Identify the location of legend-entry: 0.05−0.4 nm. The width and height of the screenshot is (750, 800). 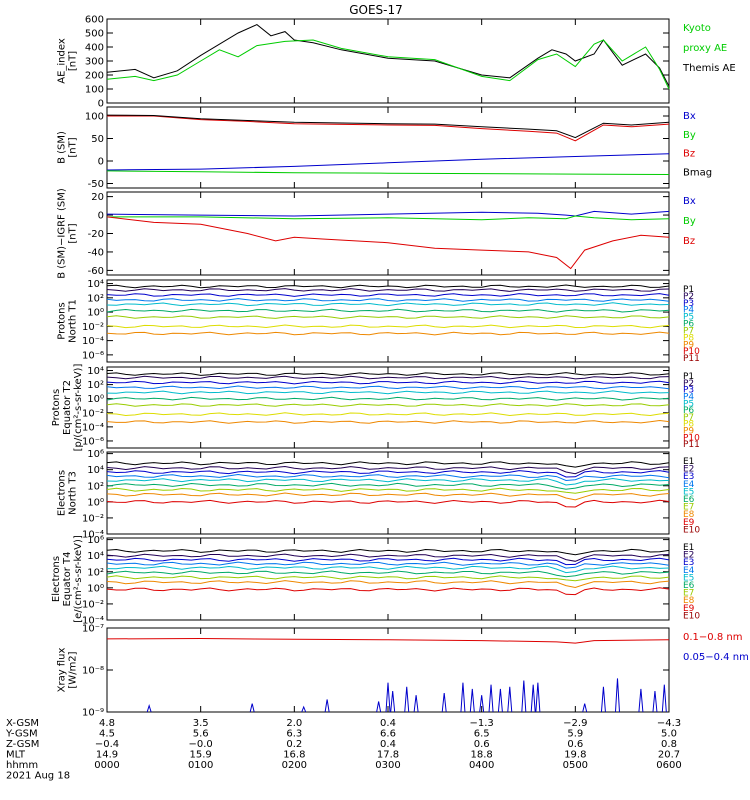
(716, 657).